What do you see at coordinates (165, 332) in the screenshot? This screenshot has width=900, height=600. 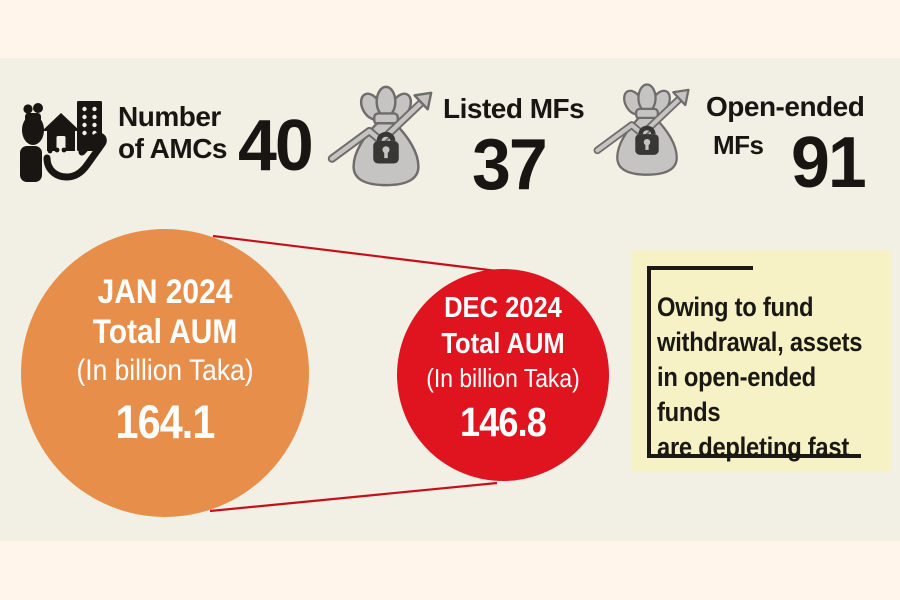 I see `jan-bubble-title-line2: Total AUM` at bounding box center [165, 332].